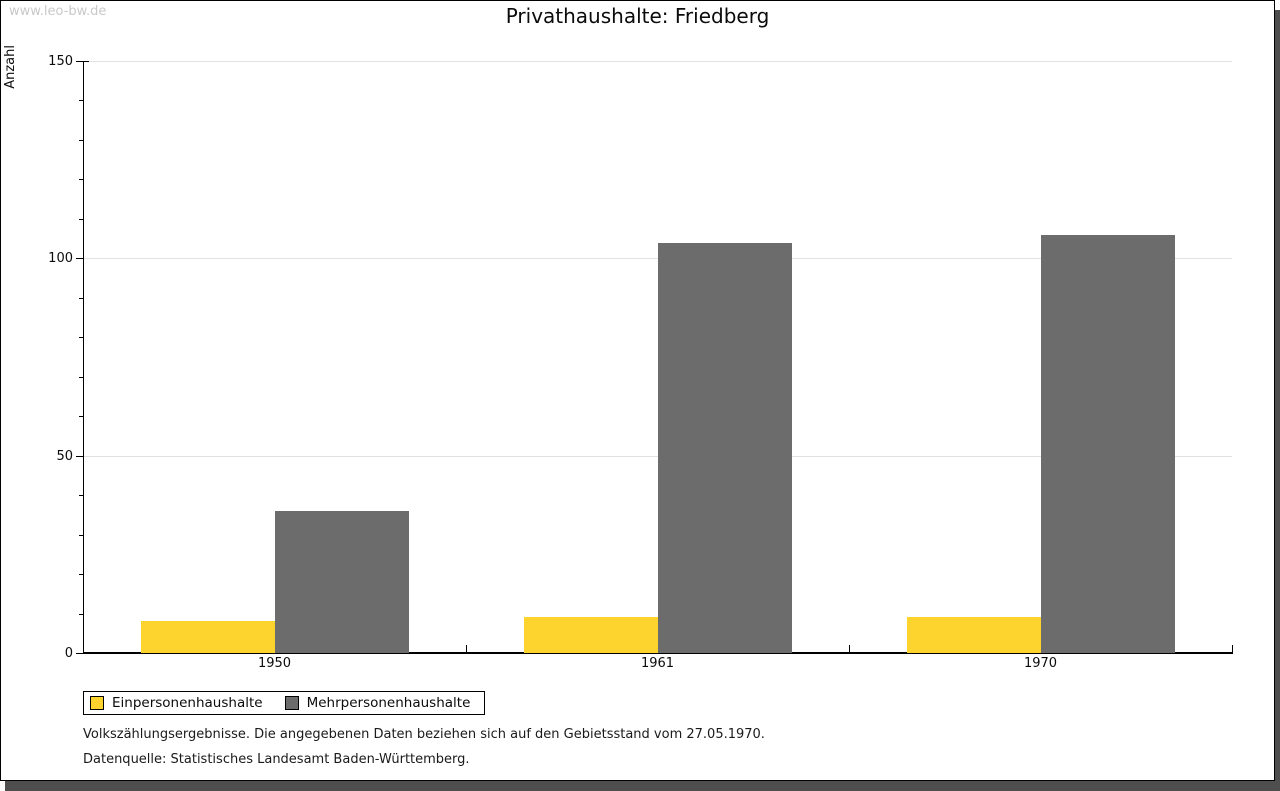 The width and height of the screenshot is (1280, 791). What do you see at coordinates (388, 703) in the screenshot?
I see `legend-label-mehrpersonenhaushalte: Mehrpersonenhaushalte` at bounding box center [388, 703].